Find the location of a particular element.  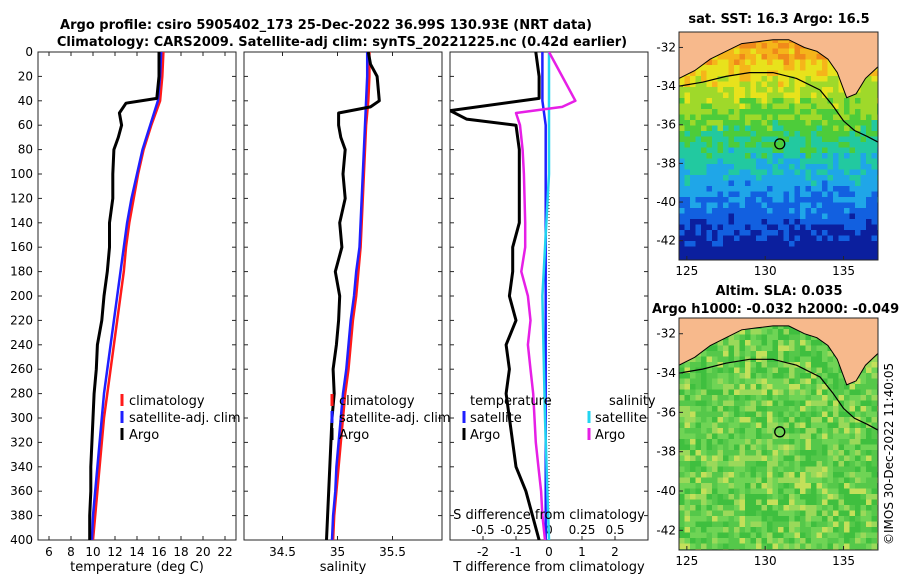

x-tick-label: 34.5 is located at coordinates (282, 552).